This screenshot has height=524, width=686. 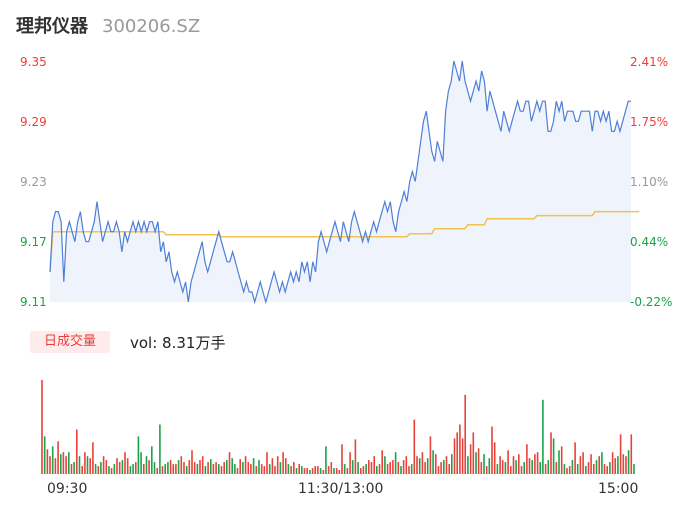 I want to click on pct-tick-right: 1.75%, so click(x=649, y=122).